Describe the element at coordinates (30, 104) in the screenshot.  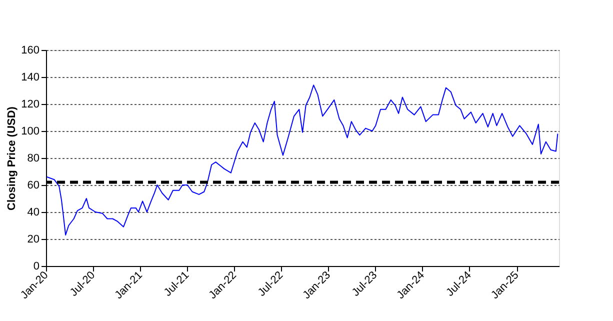
I see `y-tick-label: 120` at that location.